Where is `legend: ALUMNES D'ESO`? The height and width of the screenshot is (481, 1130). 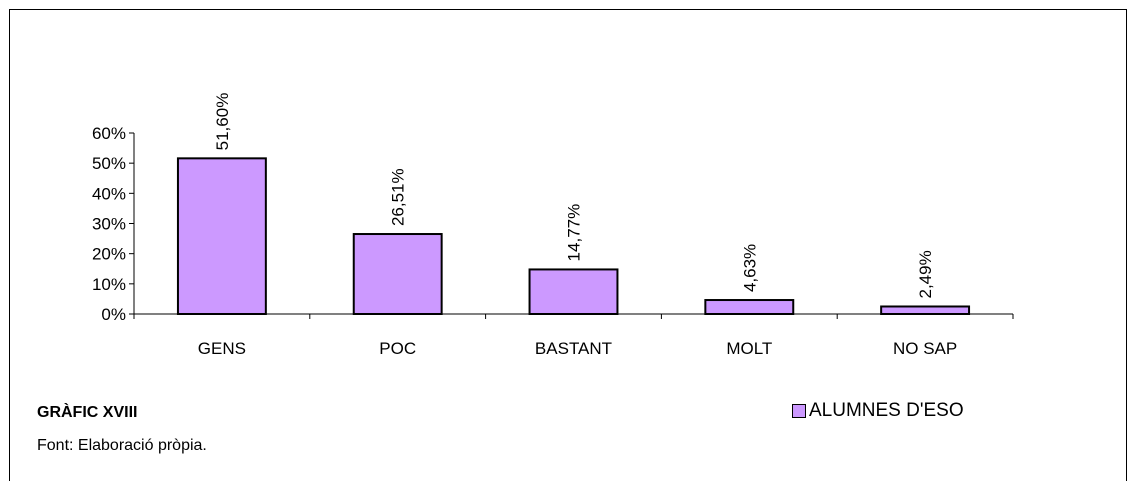
legend: ALUMNES D'ESO is located at coordinates (878, 411).